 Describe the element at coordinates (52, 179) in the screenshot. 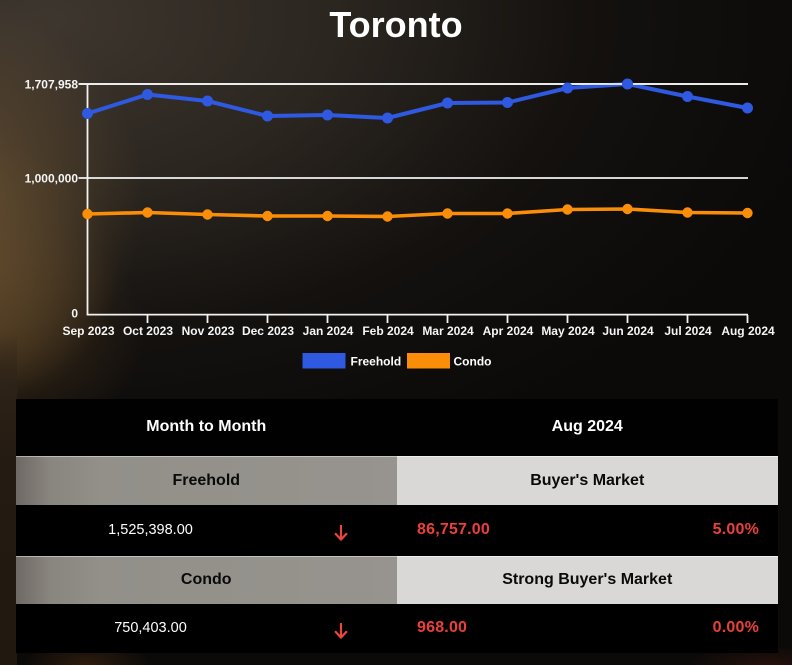

I see `svg-text: 1,000,000` at that location.